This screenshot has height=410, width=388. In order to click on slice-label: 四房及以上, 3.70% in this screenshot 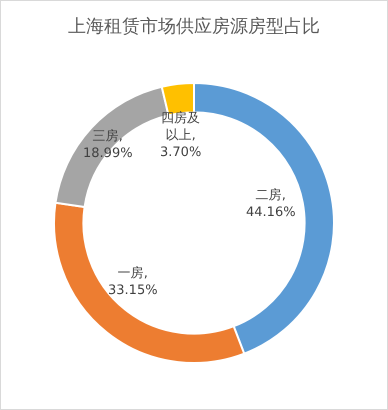, I will do `click(181, 135)`.